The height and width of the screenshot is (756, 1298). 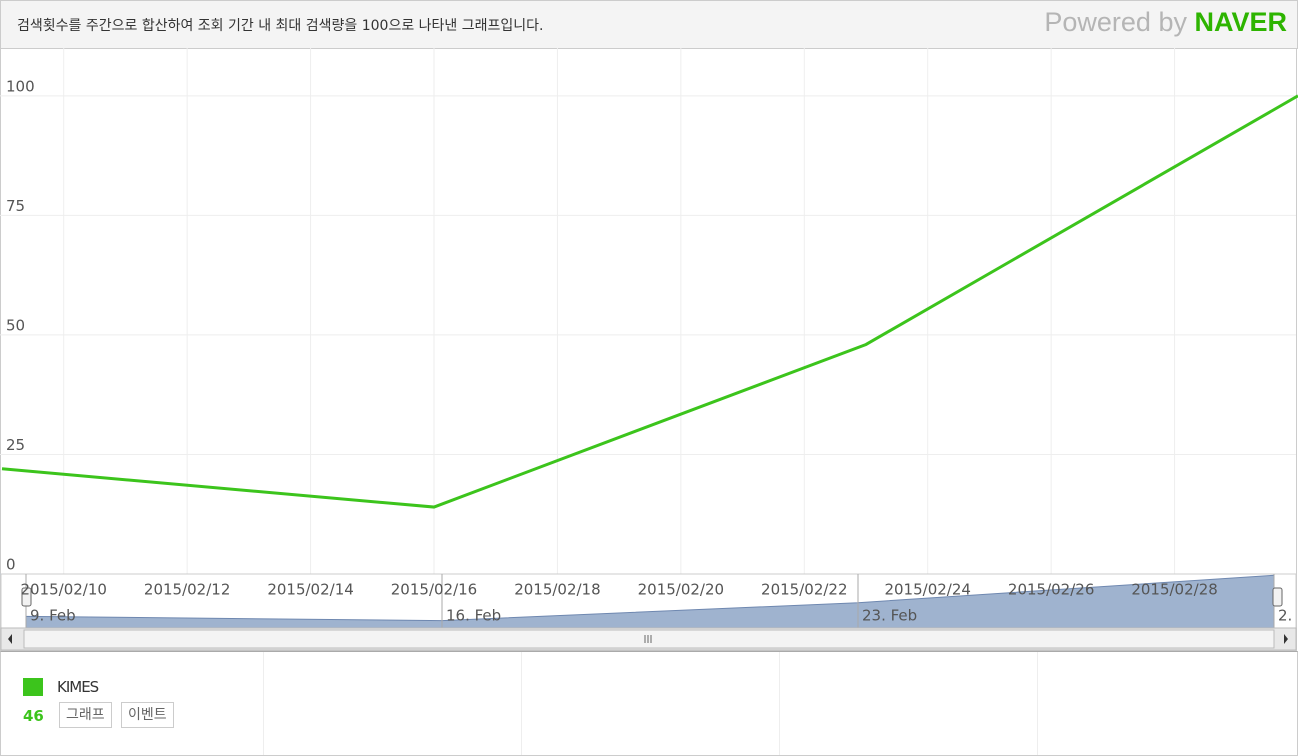 I want to click on legend-swatch, so click(x=33, y=687).